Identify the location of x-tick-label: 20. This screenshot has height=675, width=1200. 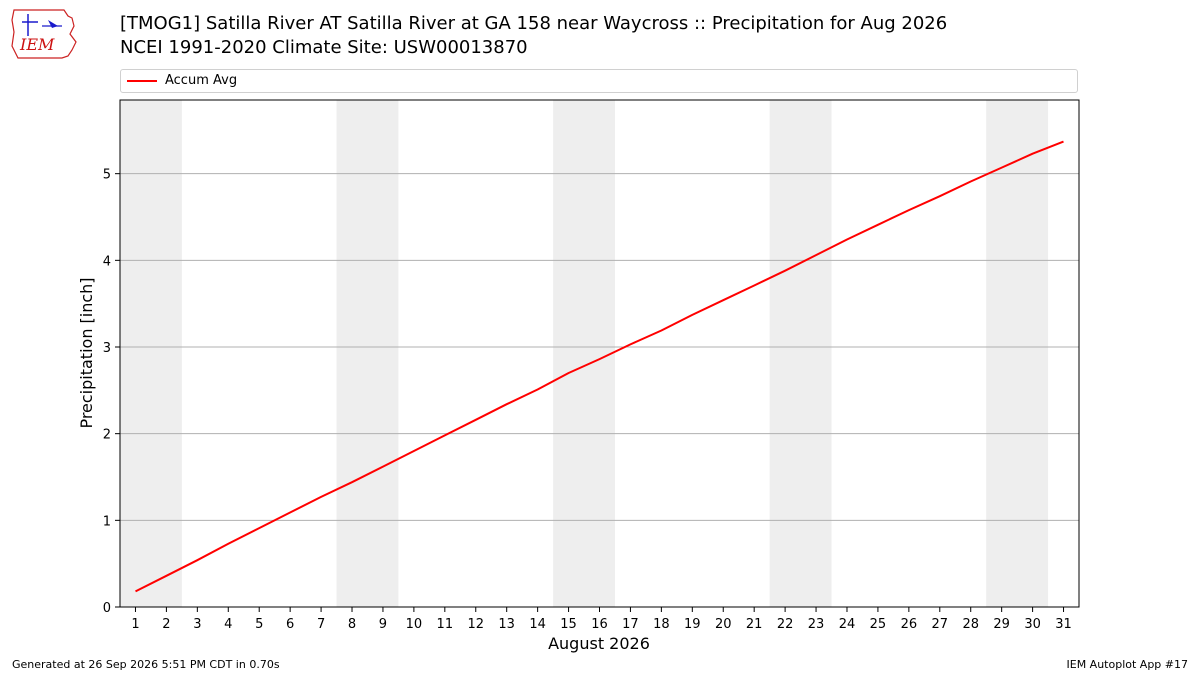
(723, 624).